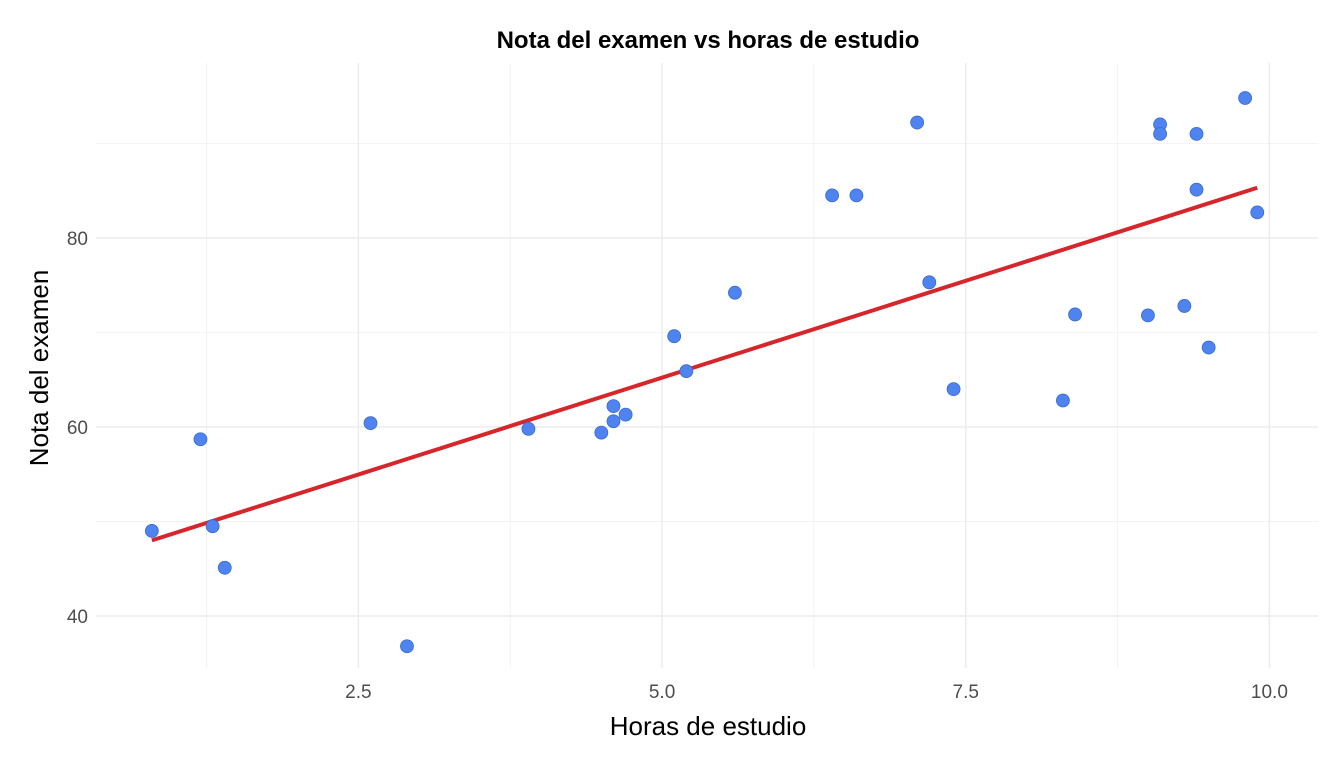 The image size is (1344, 768). I want to click on chart-title: Nota del examen vs horas de estudio, so click(708, 40).